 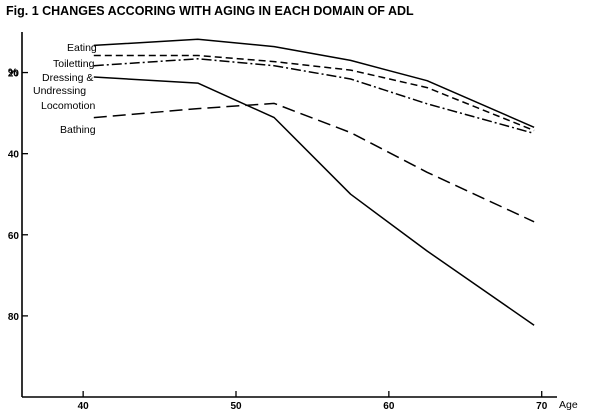 I want to click on y-tick-label: 20, so click(x=14, y=74).